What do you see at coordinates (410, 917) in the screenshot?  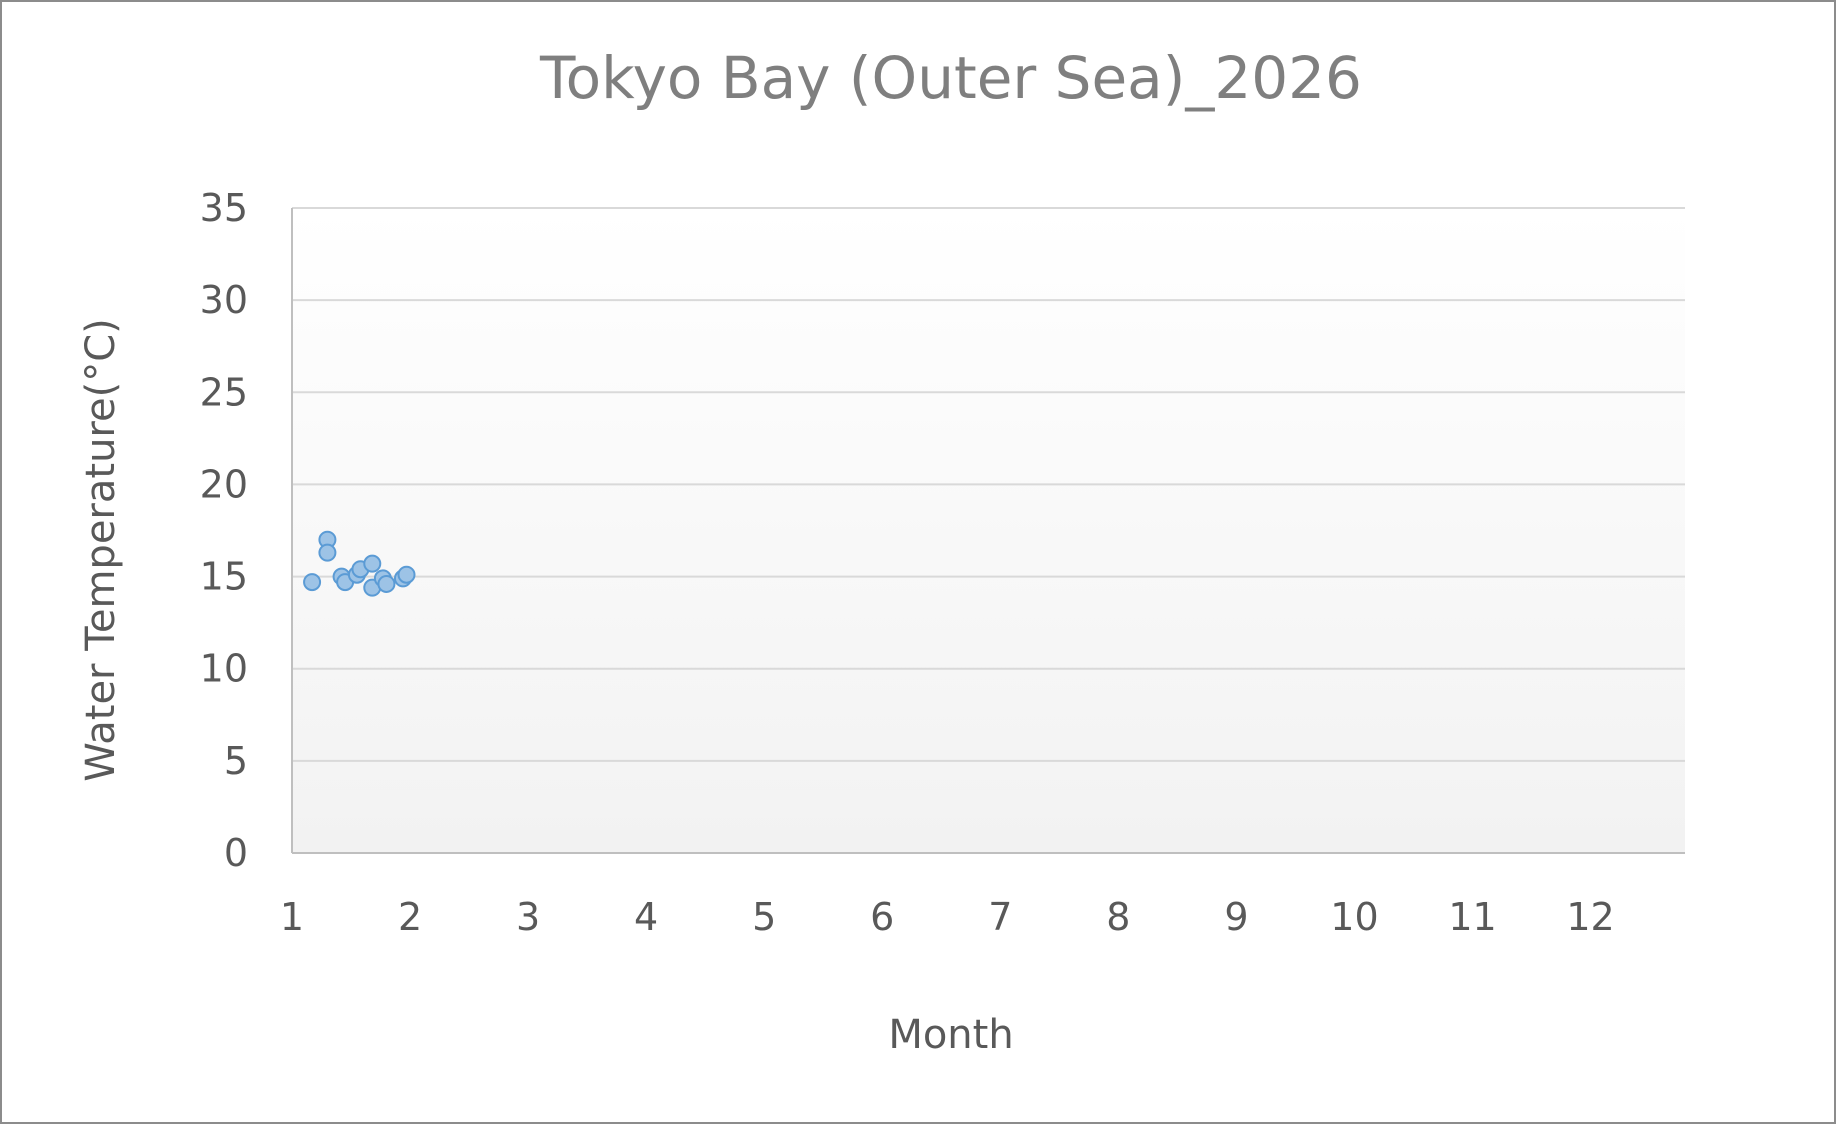 I see `x-tick-label: 2` at bounding box center [410, 917].